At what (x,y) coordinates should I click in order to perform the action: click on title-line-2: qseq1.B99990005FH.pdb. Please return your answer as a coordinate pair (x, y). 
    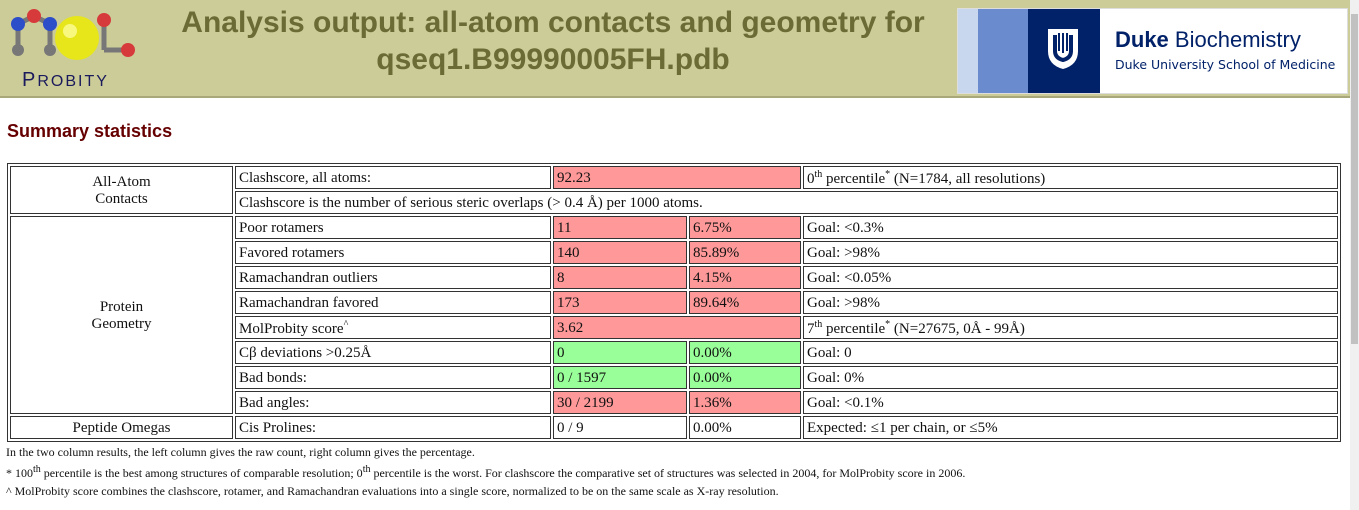
    Looking at the image, I should click on (553, 59).